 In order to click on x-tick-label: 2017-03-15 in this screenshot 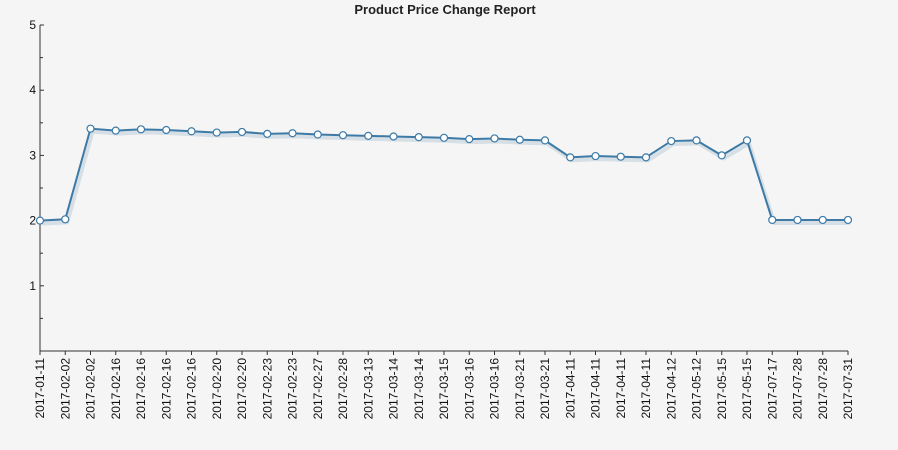, I will do `click(444, 389)`.